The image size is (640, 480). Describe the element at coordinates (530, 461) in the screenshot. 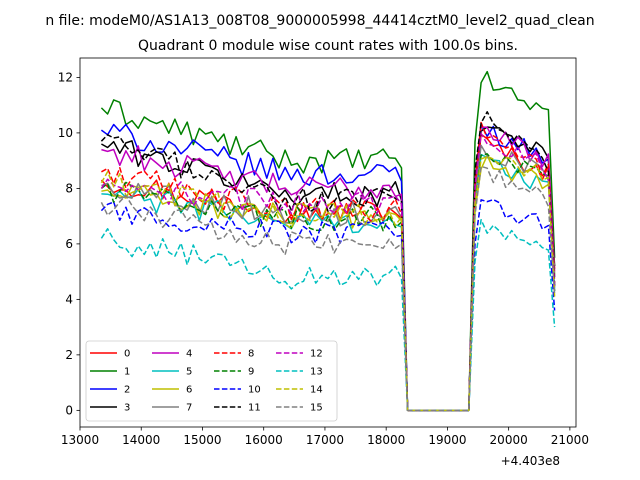

I see `x-offset-label: +4.403e8` at that location.